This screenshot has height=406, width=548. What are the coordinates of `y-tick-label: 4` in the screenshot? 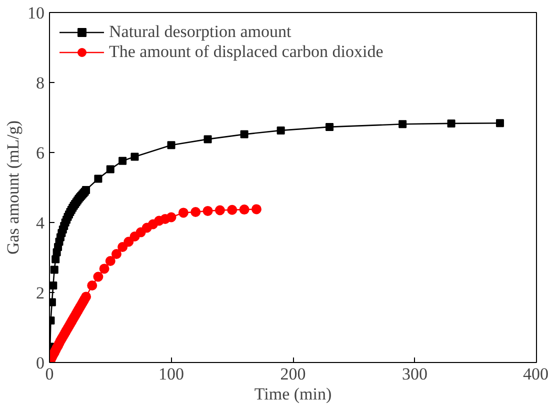 It's located at (40, 223).